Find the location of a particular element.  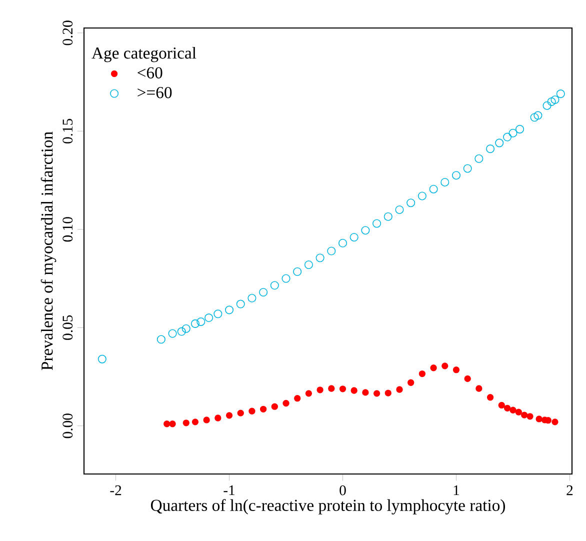

x-tick-label: -2 is located at coordinates (116, 490).